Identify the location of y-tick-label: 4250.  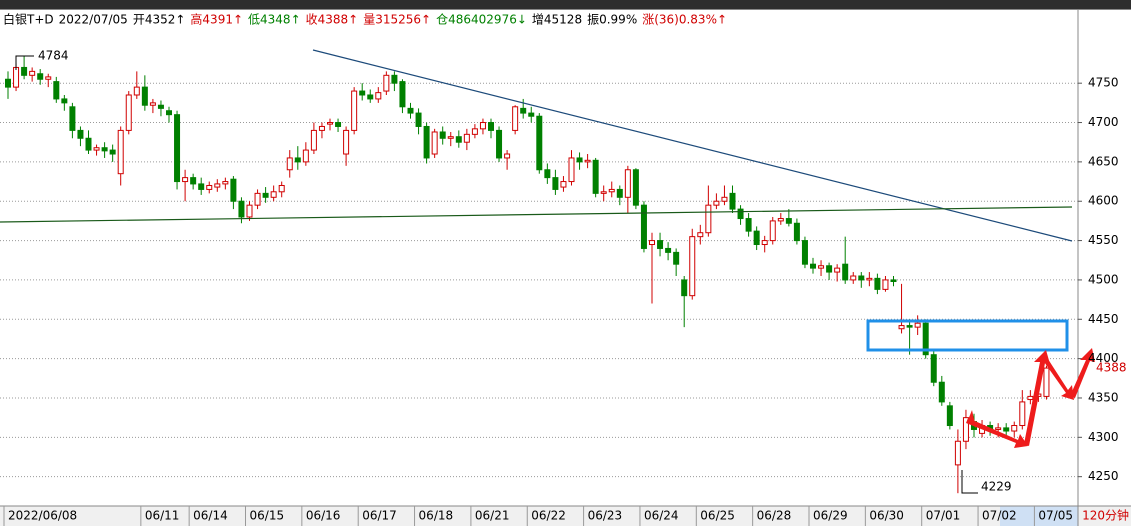
(1103, 476).